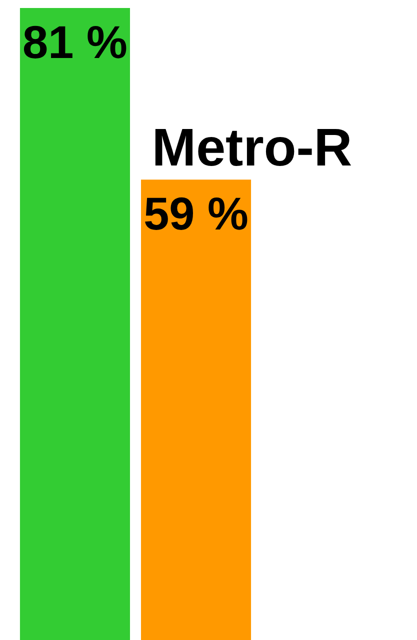 This screenshot has height=640, width=417. I want to click on series-label: Metro-R, so click(252, 148).